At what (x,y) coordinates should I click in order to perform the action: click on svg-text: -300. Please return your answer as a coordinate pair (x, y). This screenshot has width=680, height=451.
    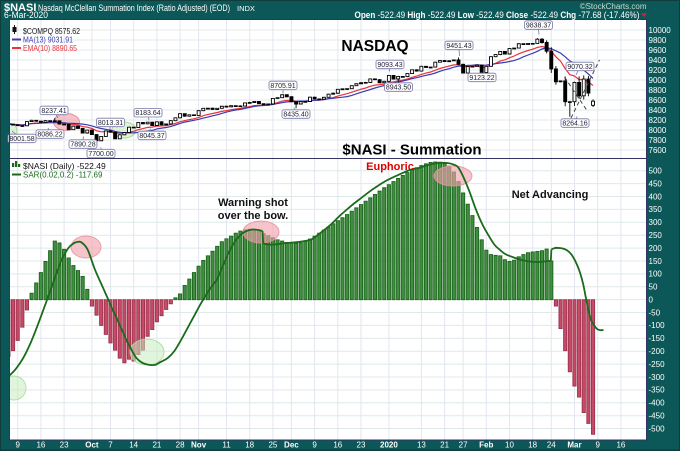
    Looking at the image, I should click on (657, 377).